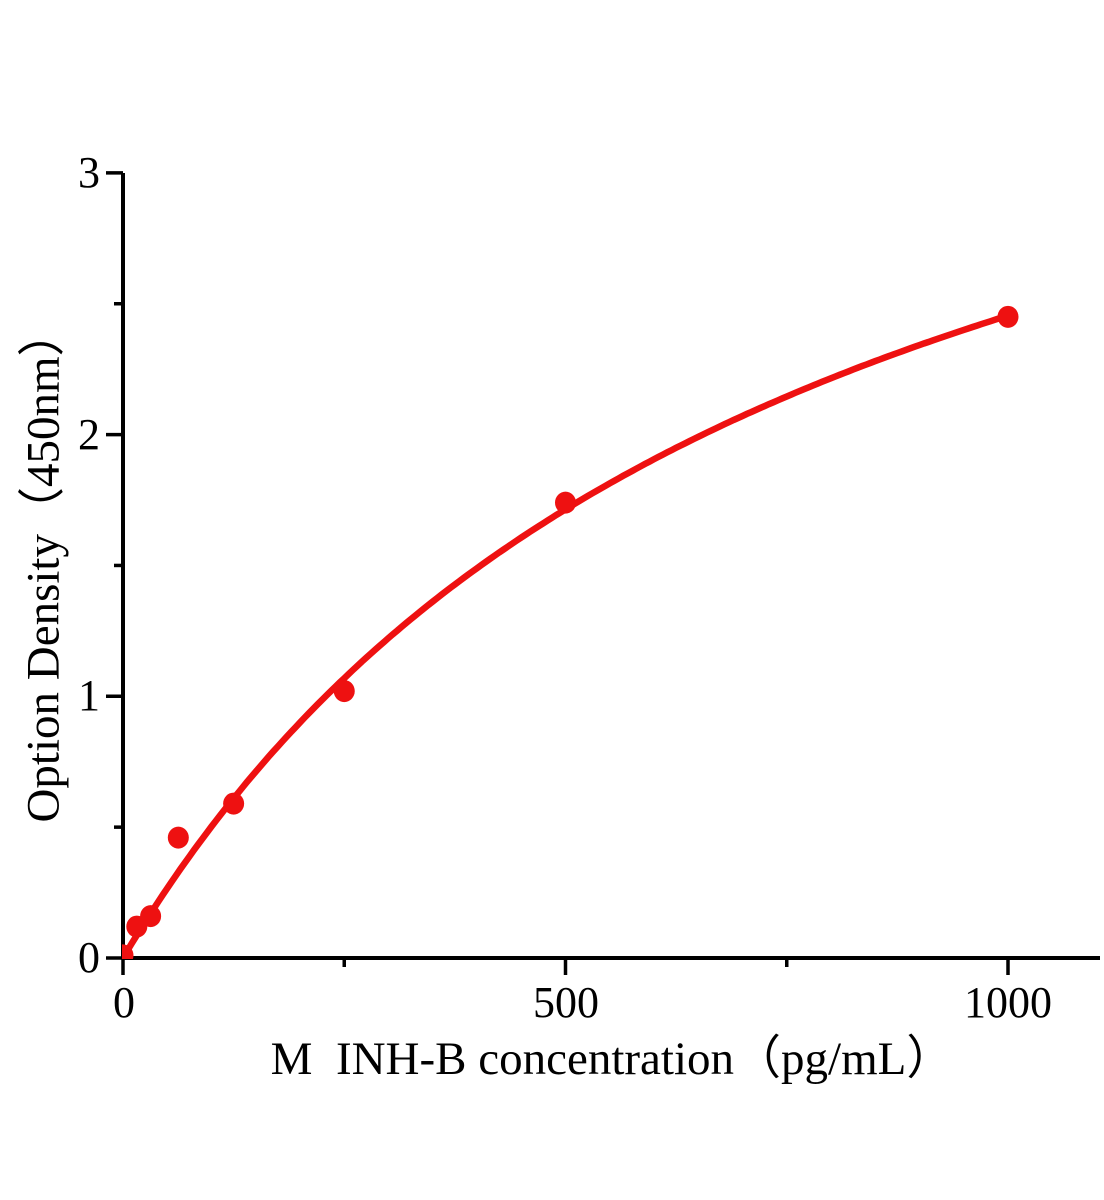  What do you see at coordinates (89, 434) in the screenshot?
I see `y-tick-label-2: 2` at bounding box center [89, 434].